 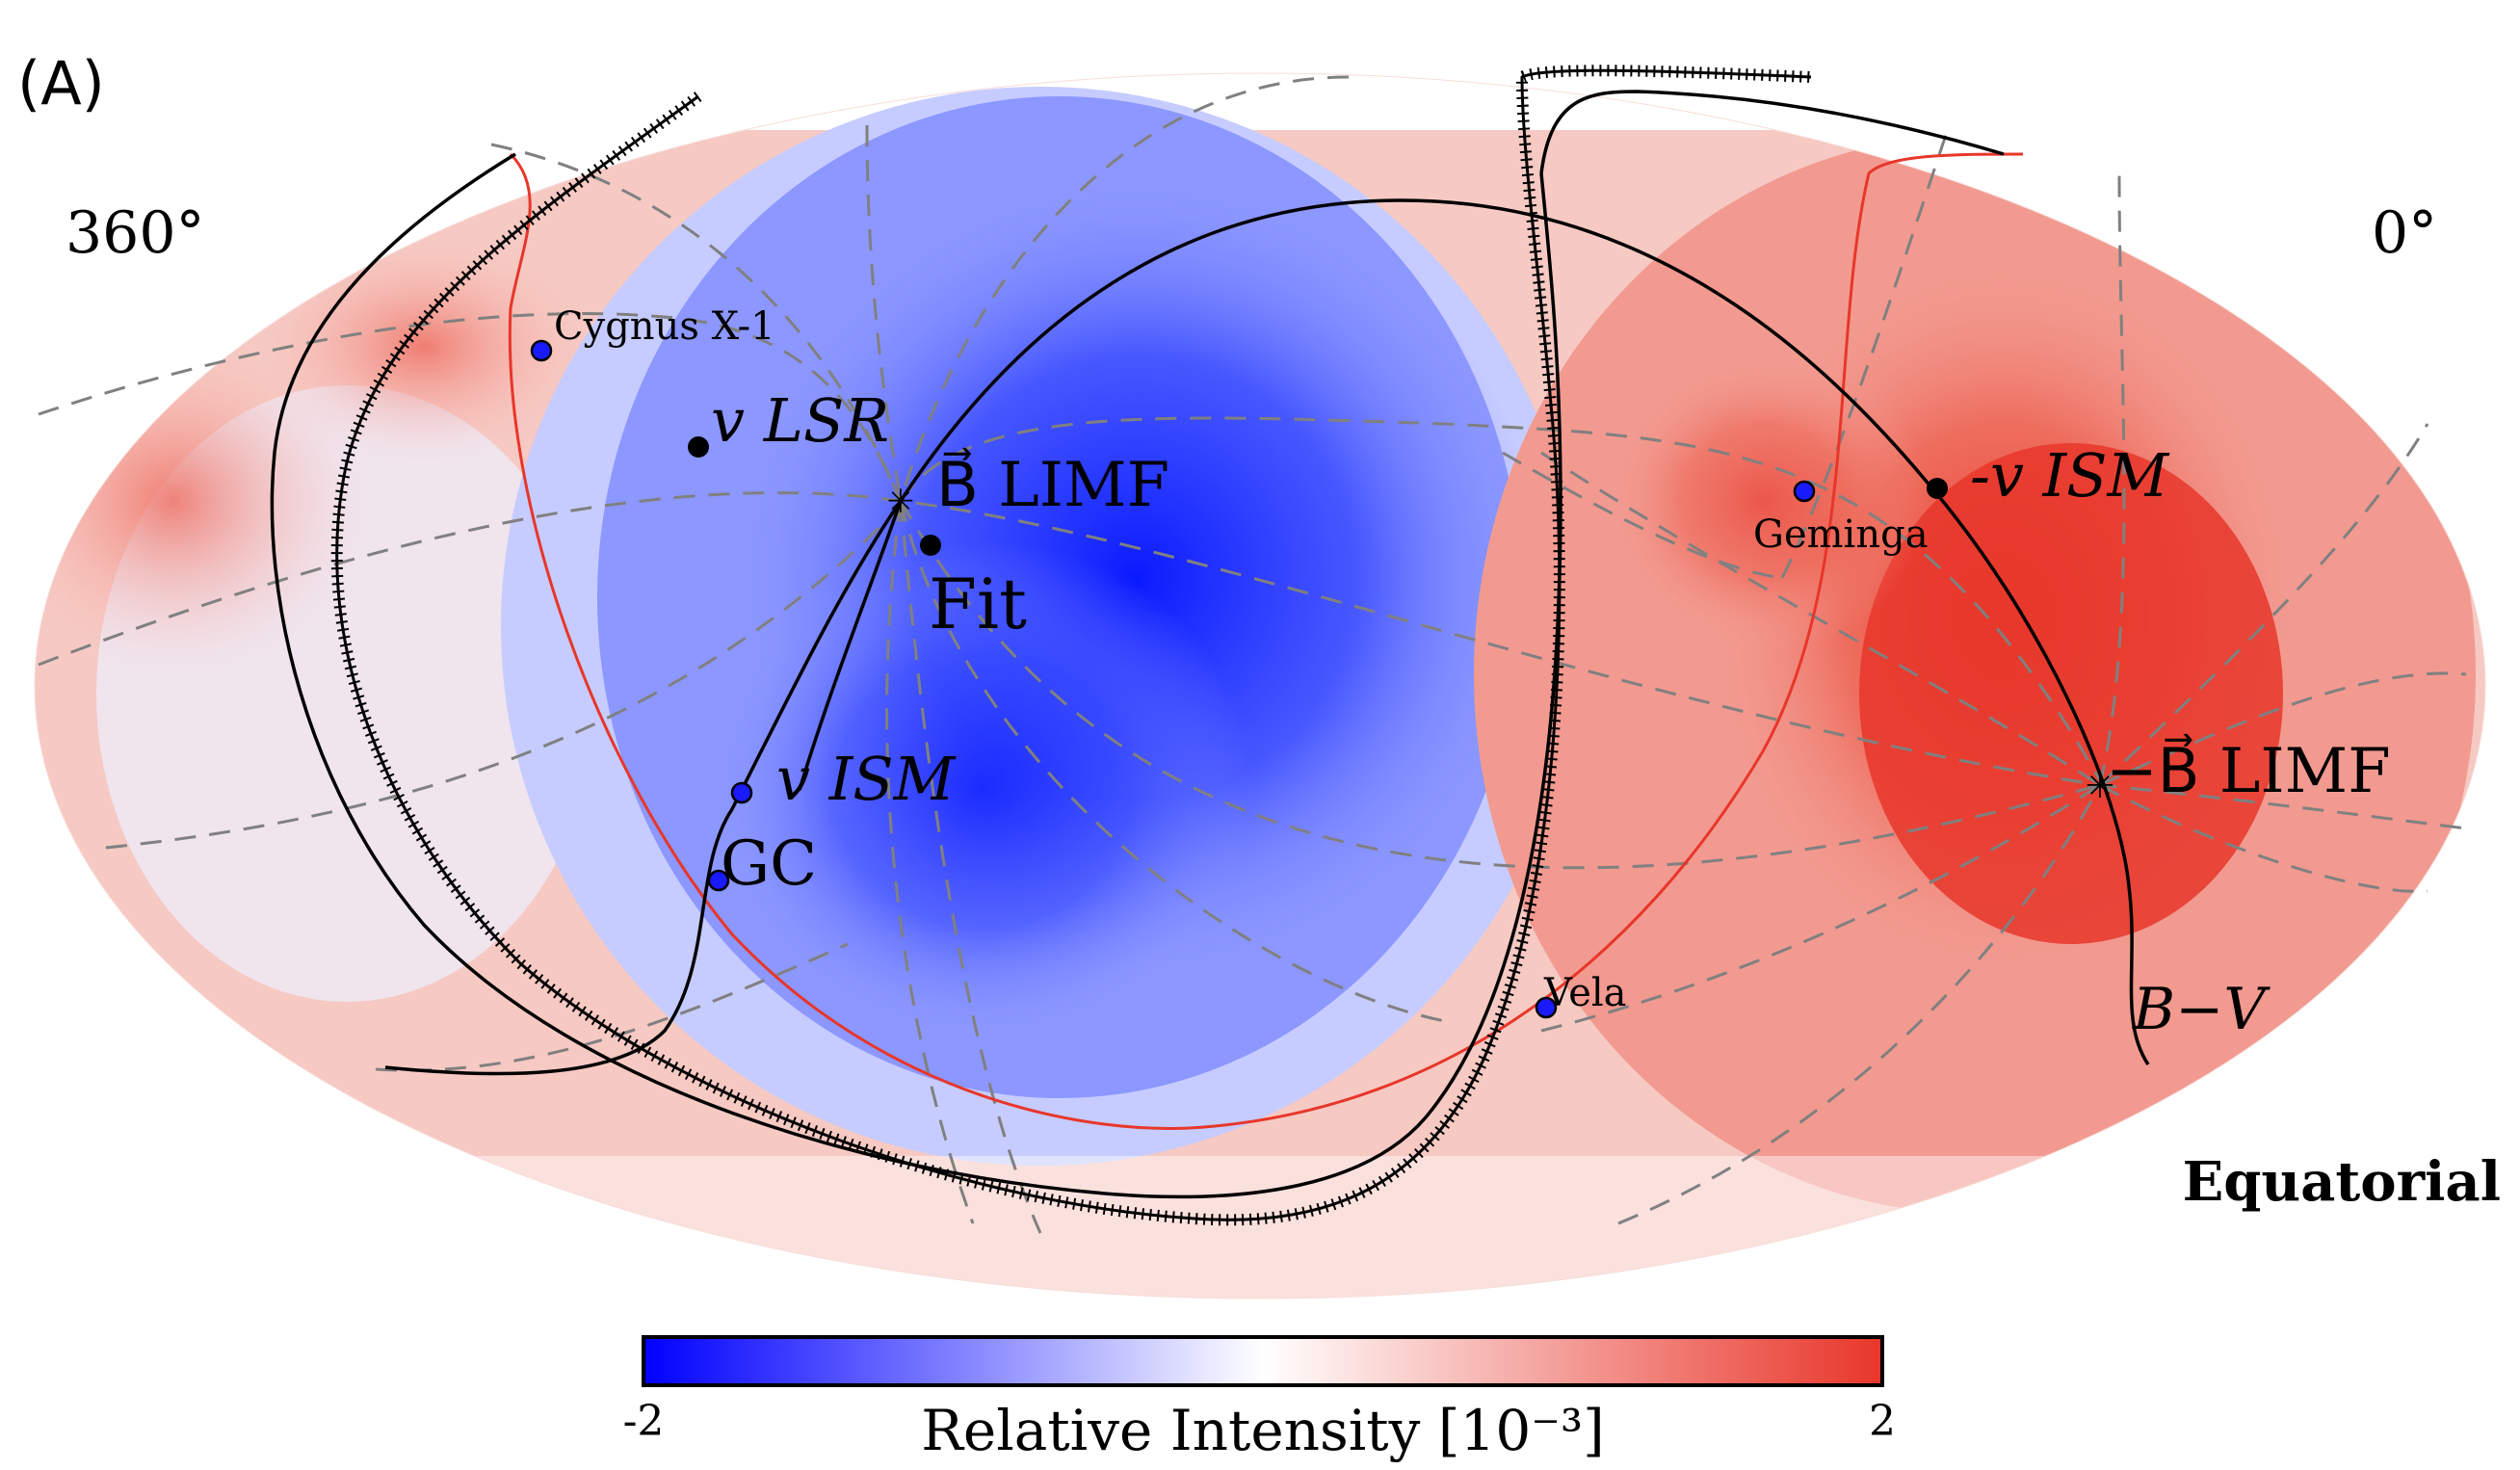 I want to click on v-lsr-label: v LSR, so click(x=800, y=421).